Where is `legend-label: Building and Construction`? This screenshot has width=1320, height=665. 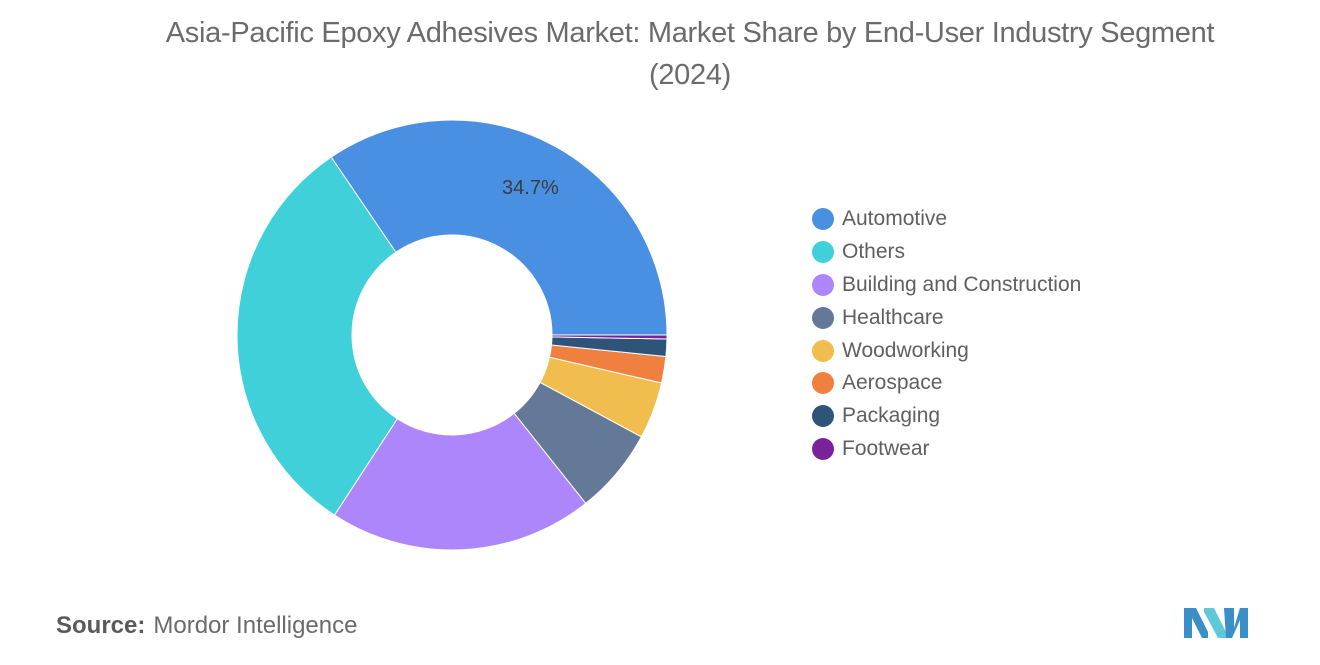
legend-label: Building and Construction is located at coordinates (962, 284).